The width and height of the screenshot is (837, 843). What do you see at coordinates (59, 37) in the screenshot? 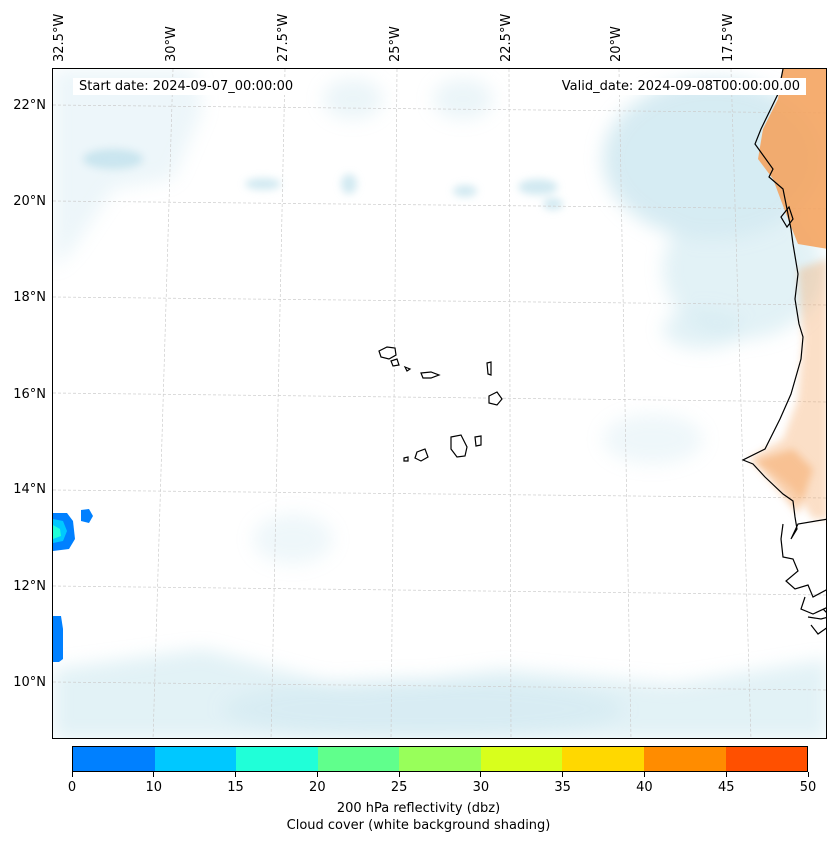
I see `lon-label-32-5w: 32.5°W` at bounding box center [59, 37].